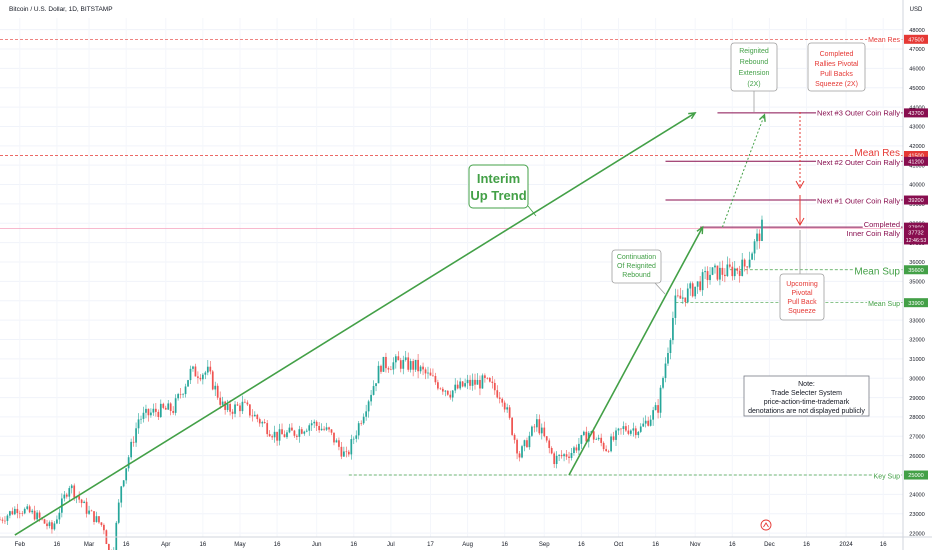 This screenshot has height=550, width=932. Describe the element at coordinates (636, 351) in the screenshot. I see `trend-line` at that location.